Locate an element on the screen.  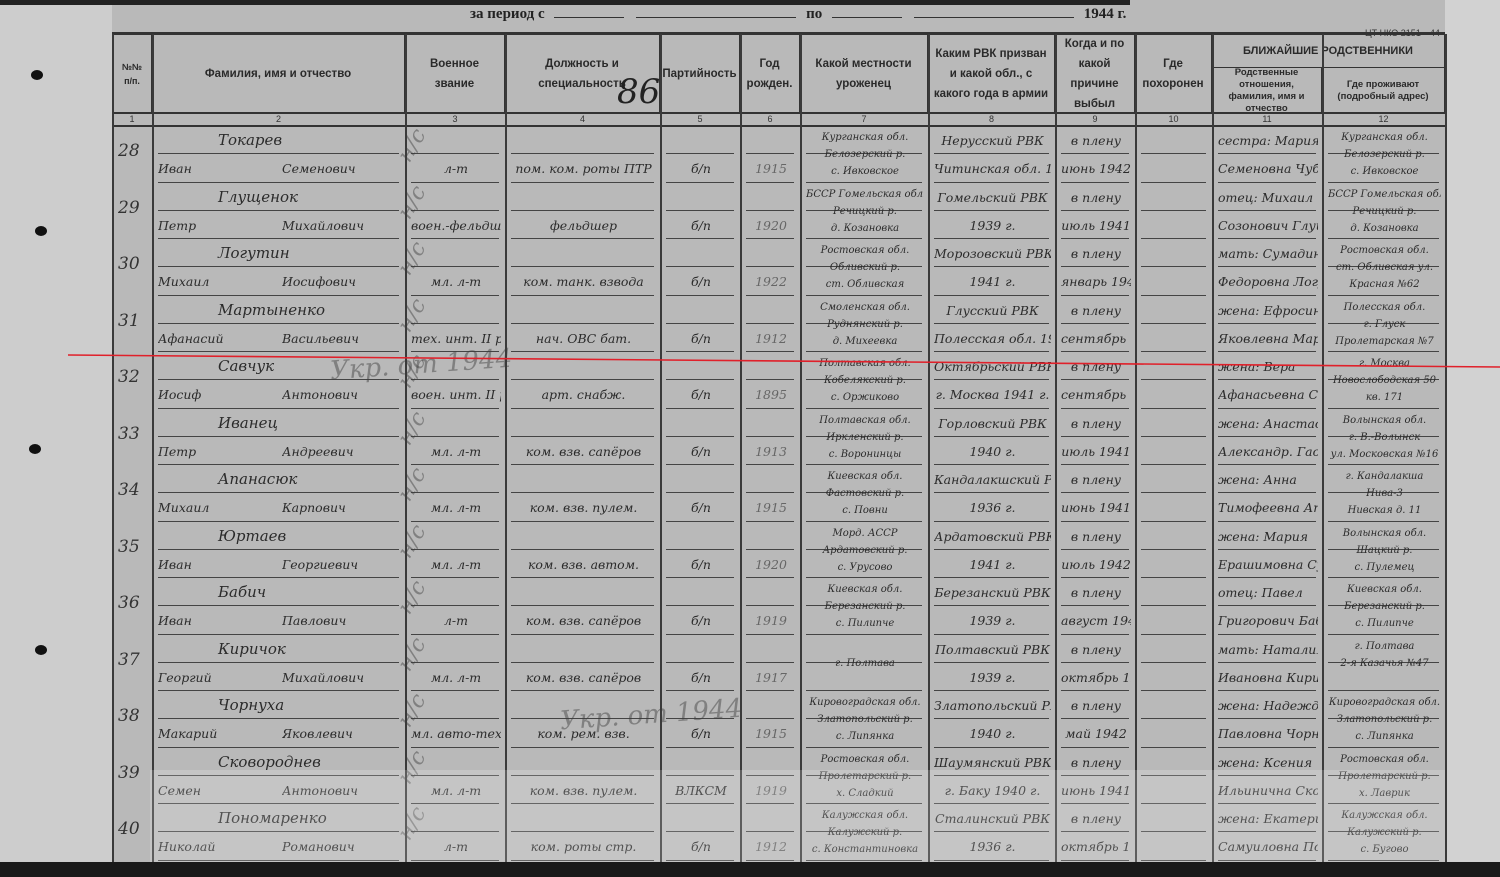
column-number-6: 6 is located at coordinates (770, 119).